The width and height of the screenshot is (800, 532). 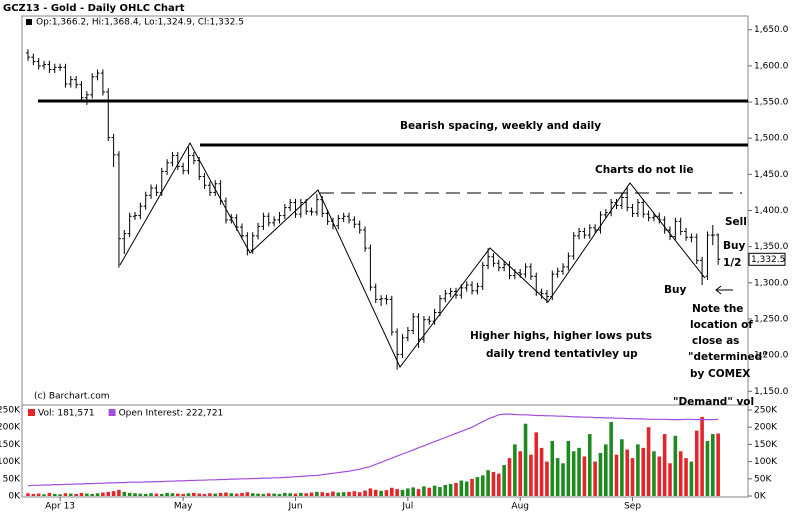 I want to click on annotation: "determined", so click(x=728, y=357).